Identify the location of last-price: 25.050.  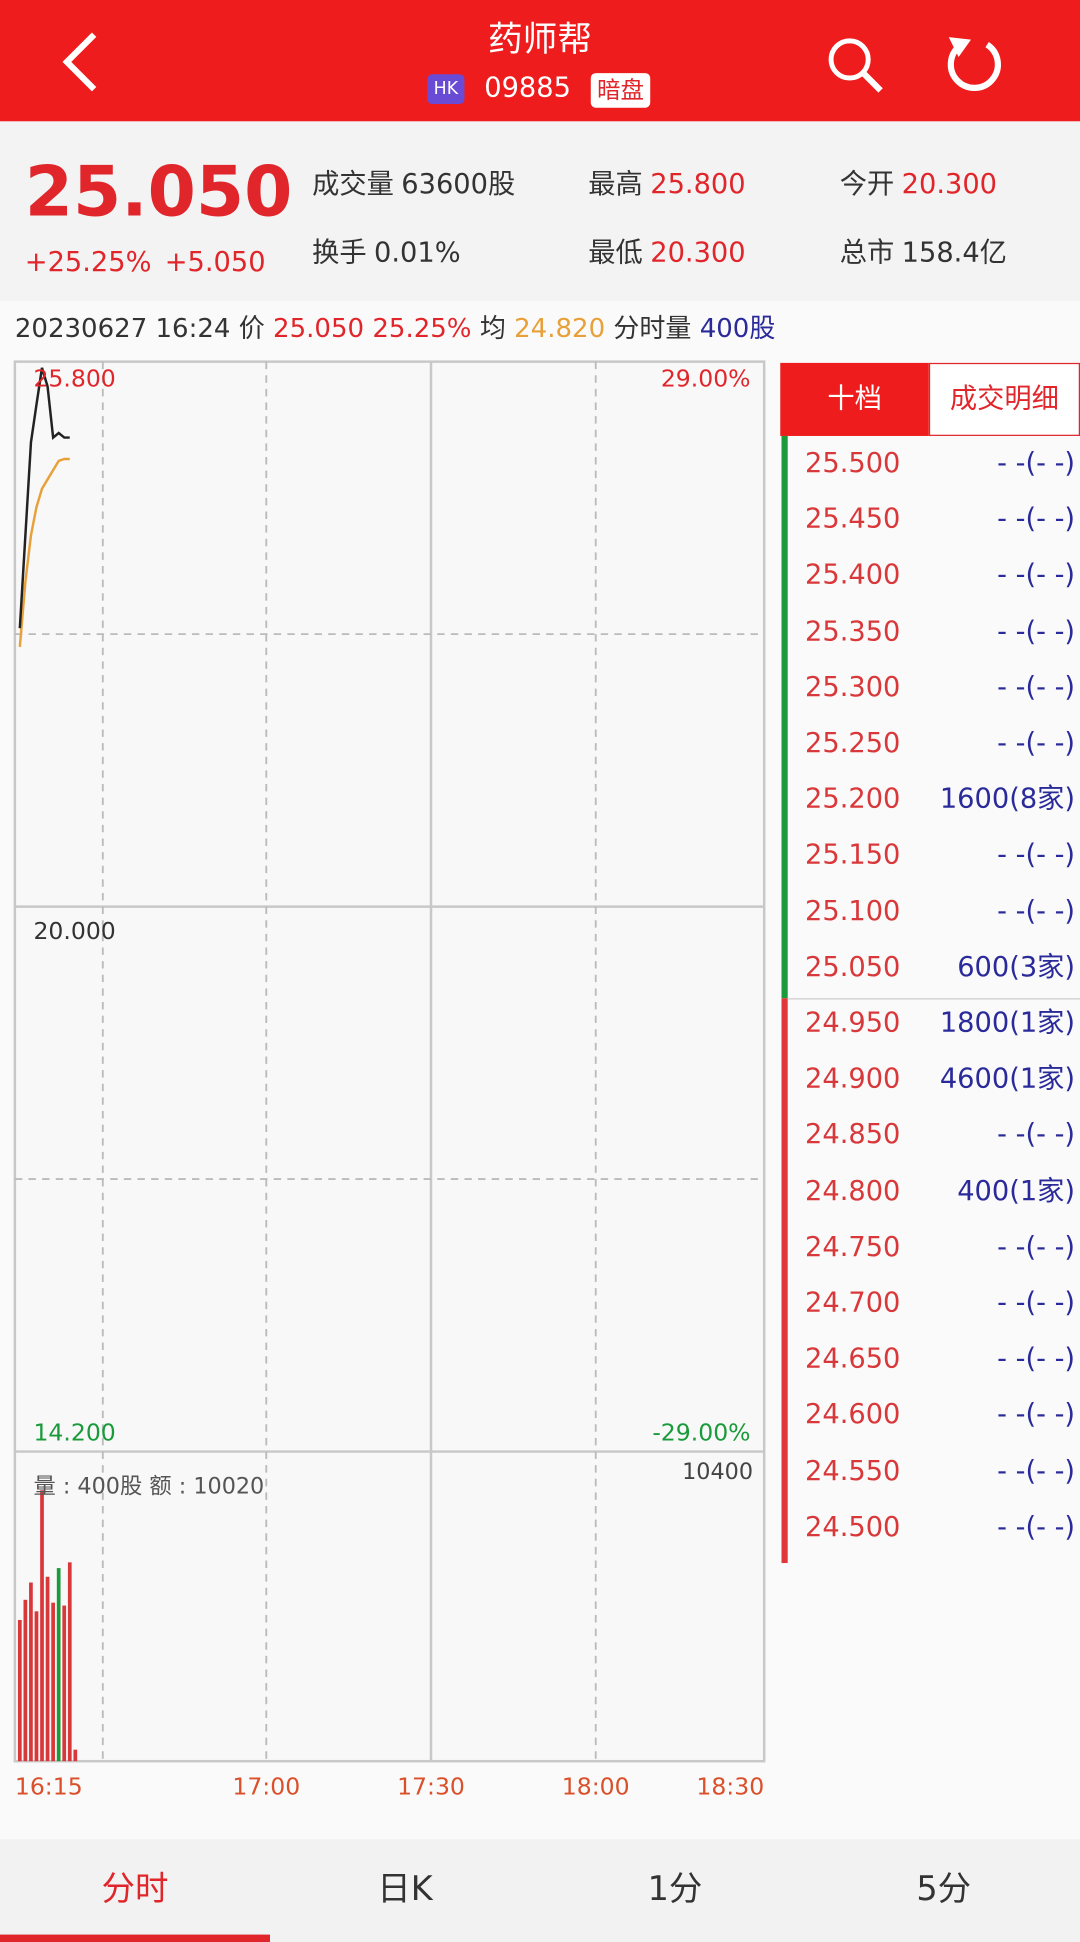
(158, 192).